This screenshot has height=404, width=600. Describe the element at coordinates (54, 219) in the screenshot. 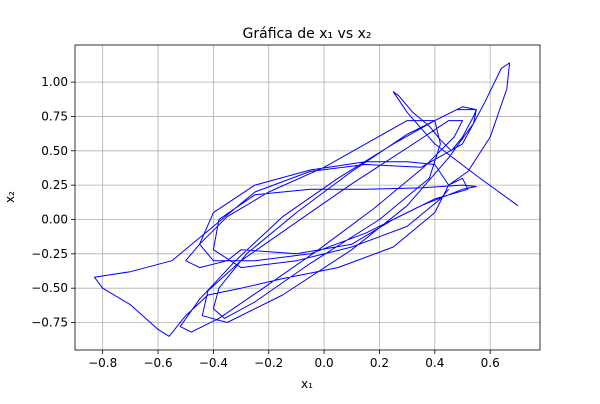

I see `y-tick-label: 0.00` at that location.